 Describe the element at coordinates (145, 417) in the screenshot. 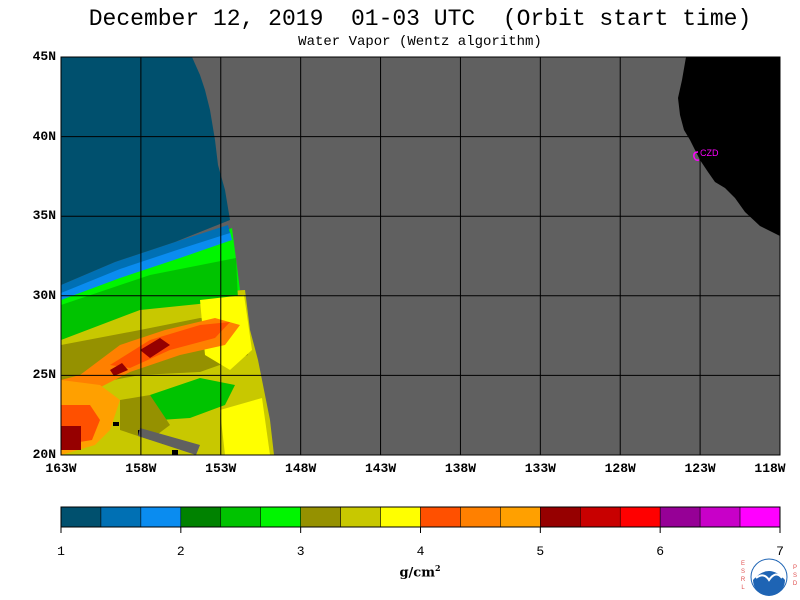

I see `swath-olive-s` at that location.